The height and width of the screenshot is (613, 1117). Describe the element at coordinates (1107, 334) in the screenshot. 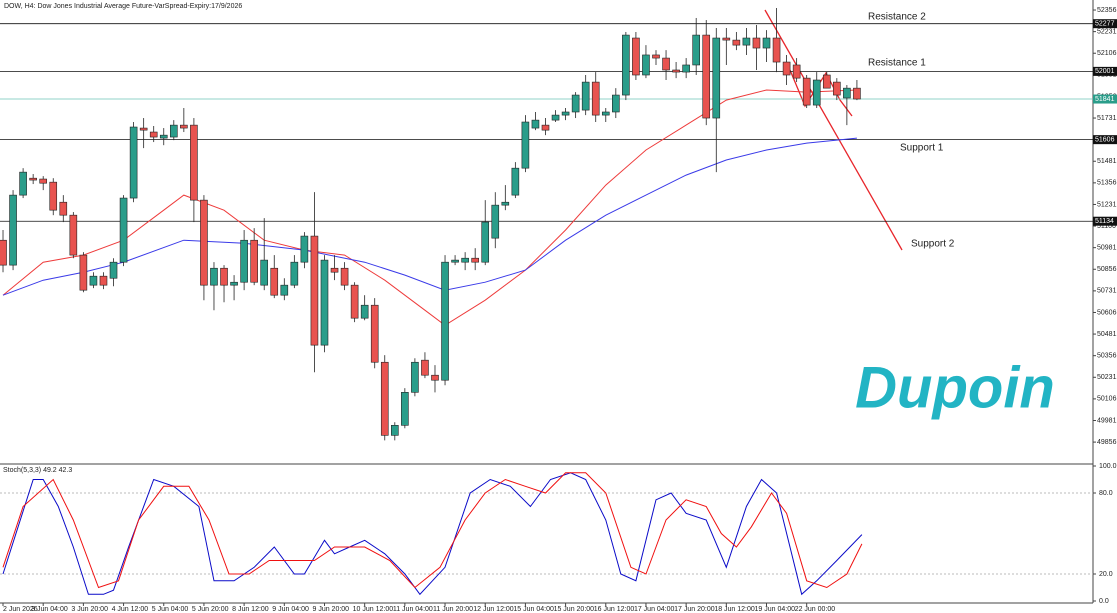

I see `y-tick-label: 50481` at that location.